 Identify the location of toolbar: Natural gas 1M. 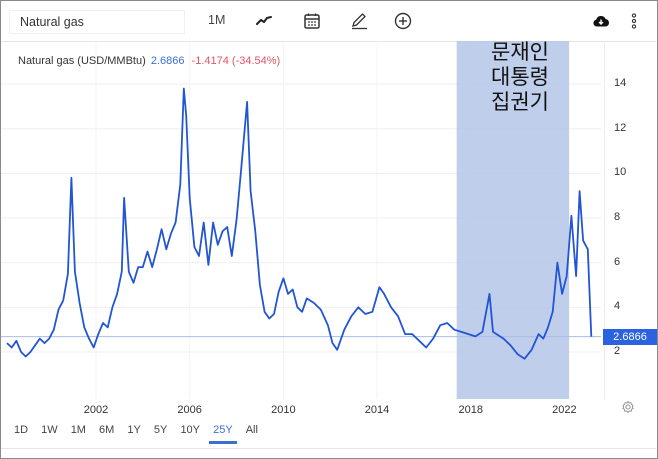
(328, 21).